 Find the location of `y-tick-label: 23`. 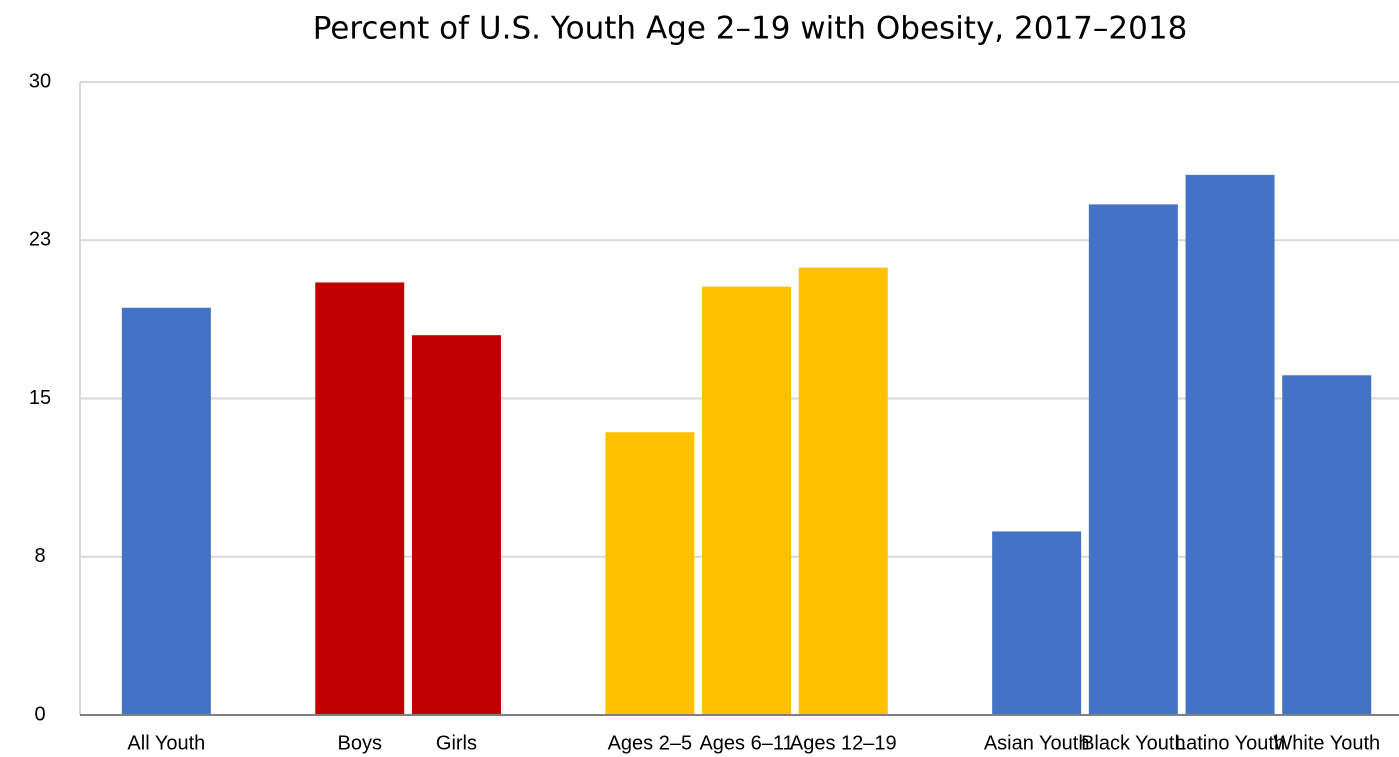

y-tick-label: 23 is located at coordinates (40, 240).